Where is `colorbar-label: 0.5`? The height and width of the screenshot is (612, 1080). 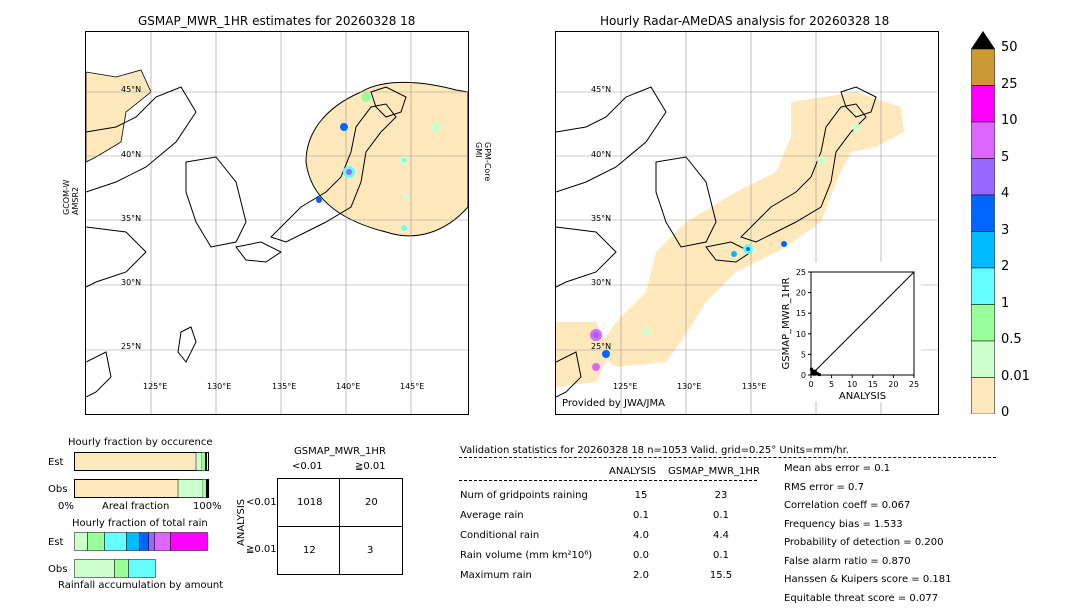
colorbar-label: 0.5 is located at coordinates (1011, 339).